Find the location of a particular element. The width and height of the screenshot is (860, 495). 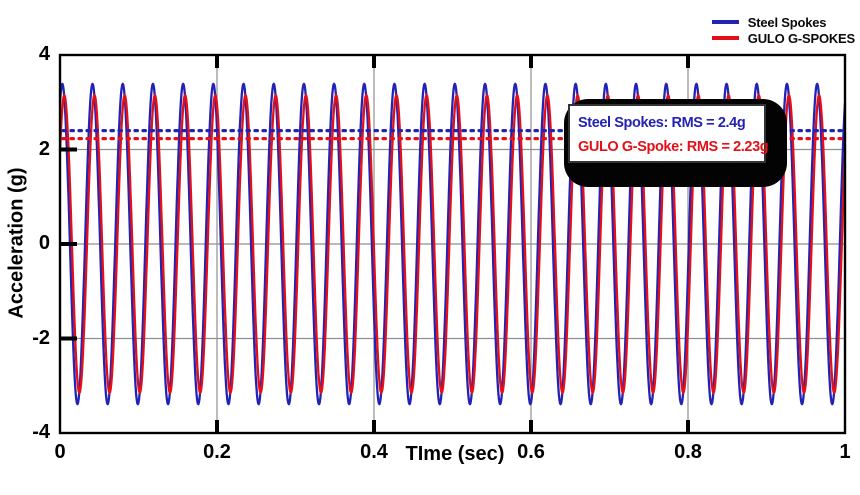

legend-item-steel-spokes: Steel Spokes is located at coordinates (783, 22).